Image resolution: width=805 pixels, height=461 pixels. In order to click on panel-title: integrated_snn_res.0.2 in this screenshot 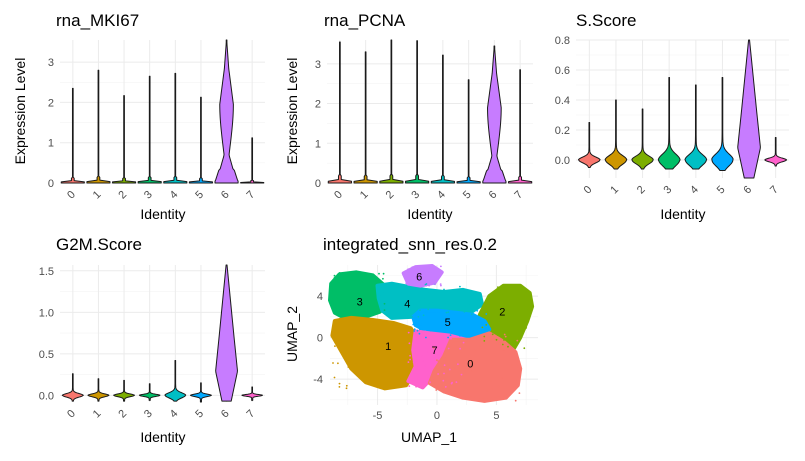, I will do `click(410, 244)`.